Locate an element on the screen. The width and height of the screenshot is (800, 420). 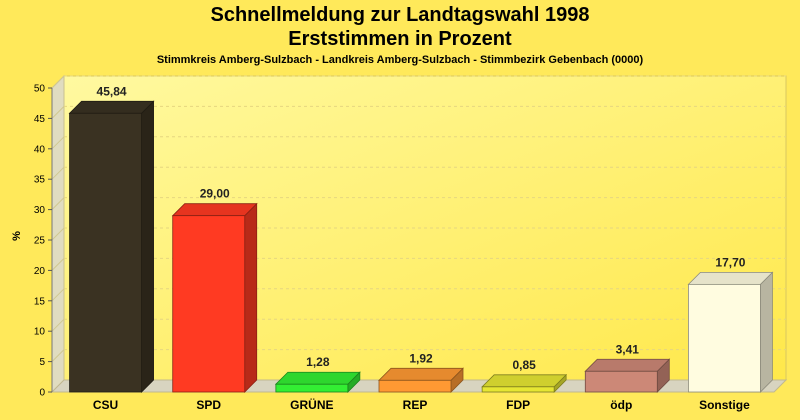
x-tick-label: ödp is located at coordinates (621, 405).